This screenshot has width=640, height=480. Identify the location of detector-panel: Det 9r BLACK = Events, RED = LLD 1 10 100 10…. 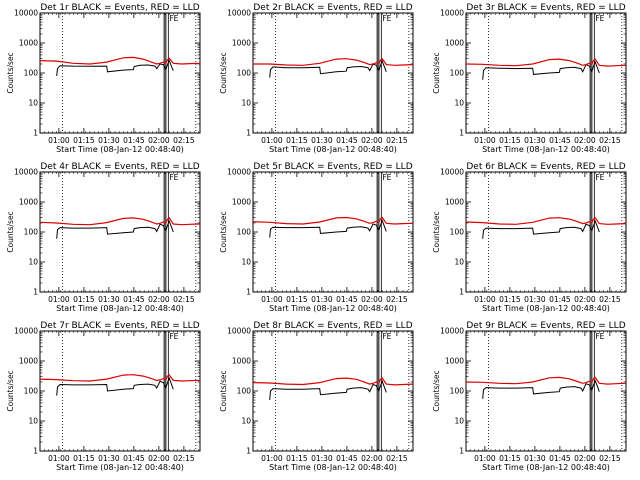
(529, 396).